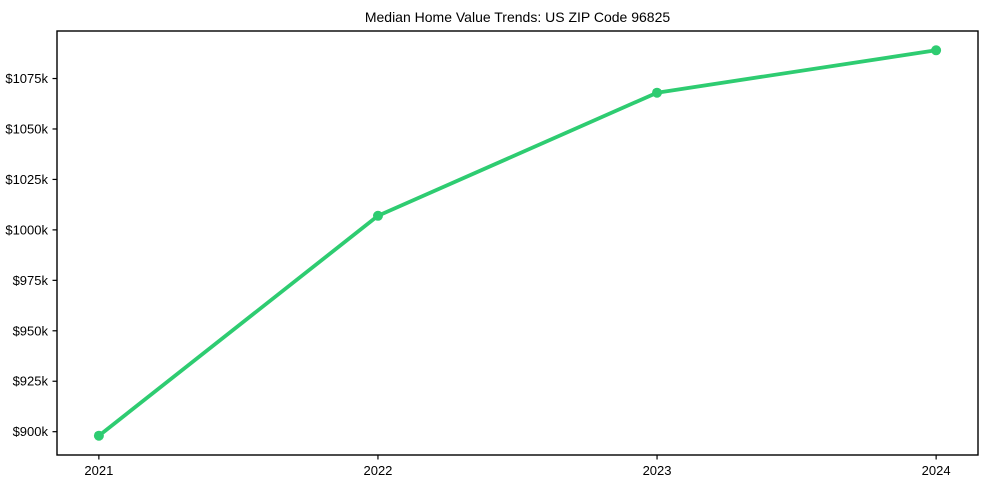  What do you see at coordinates (31, 280) in the screenshot?
I see `y-tick-label: $975k` at bounding box center [31, 280].